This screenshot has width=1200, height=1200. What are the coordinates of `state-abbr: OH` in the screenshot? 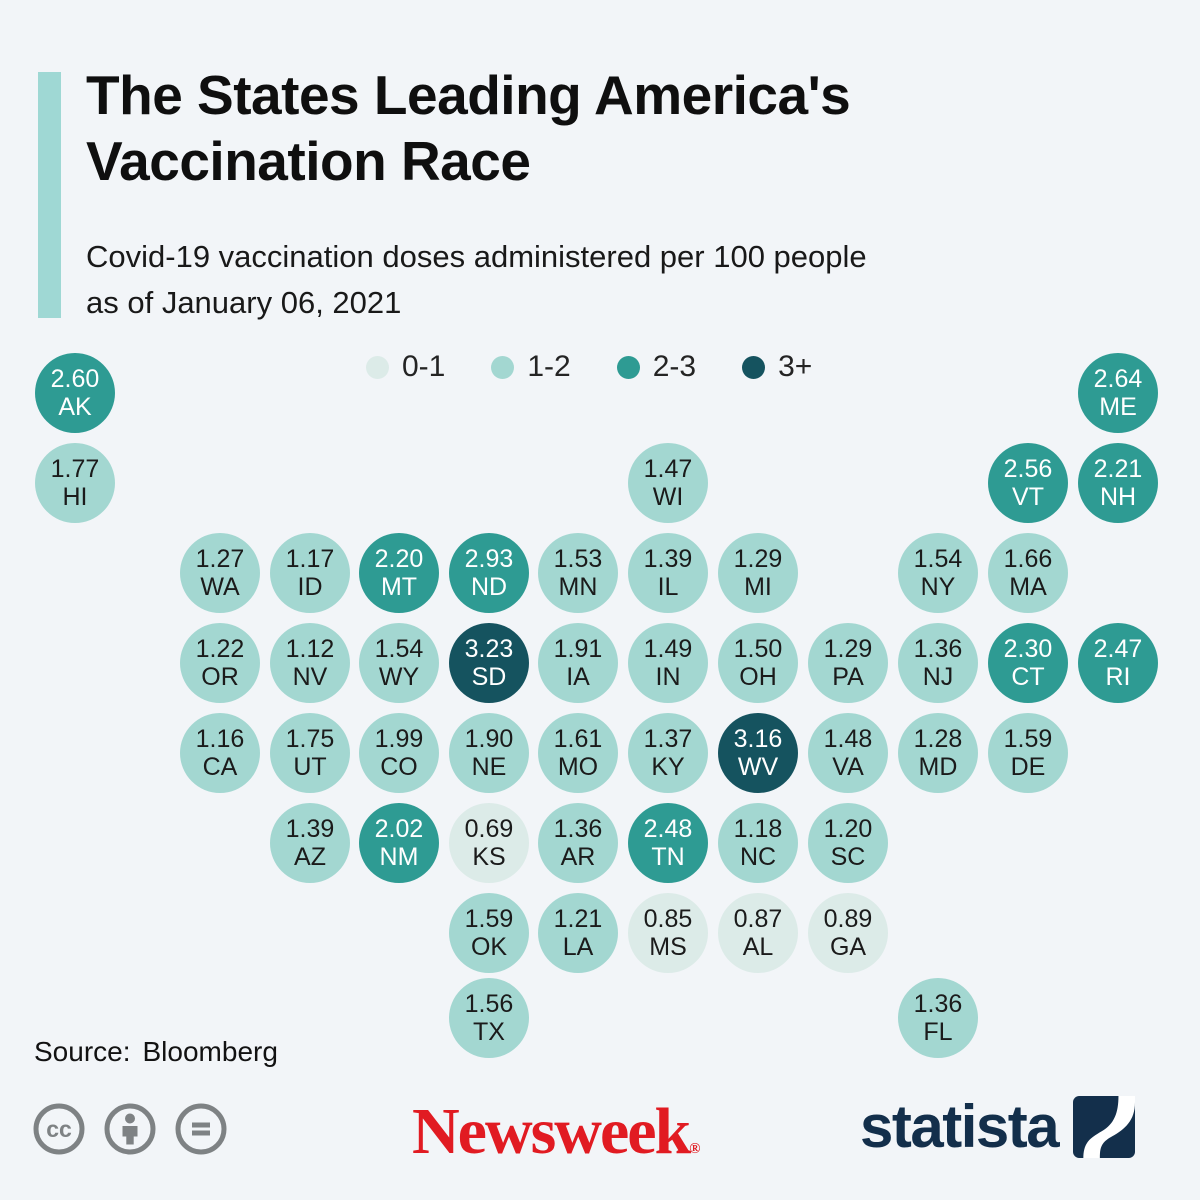 It's located at (758, 677).